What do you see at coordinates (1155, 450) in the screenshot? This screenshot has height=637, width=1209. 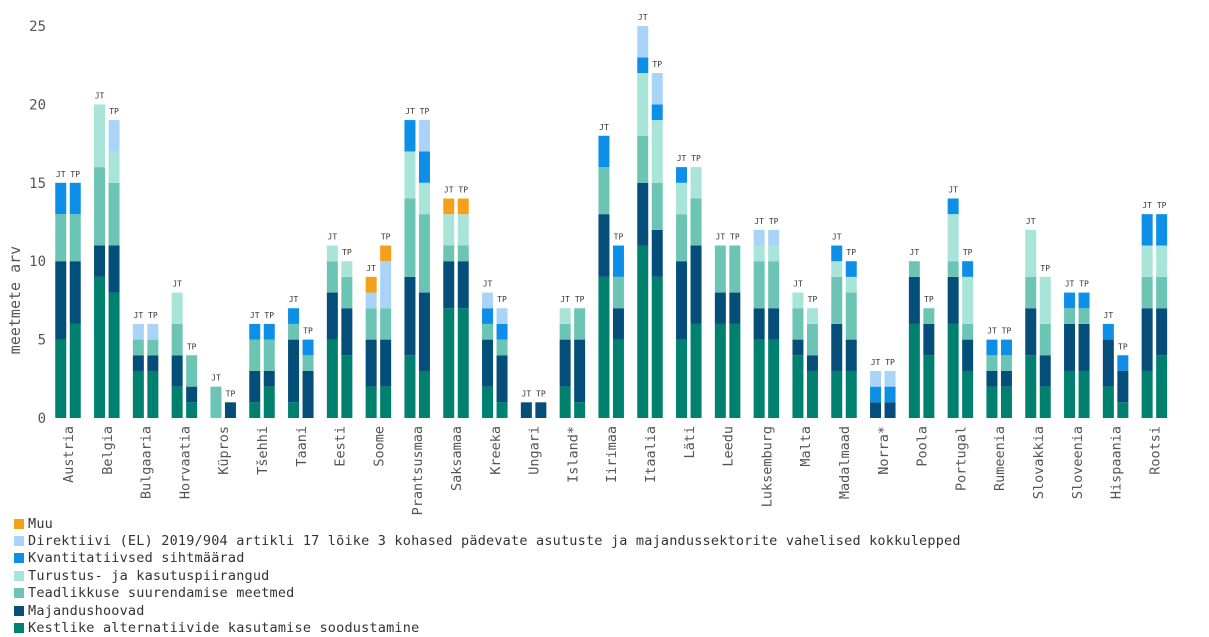 I see `x-tick-label: Rootsi` at bounding box center [1155, 450].